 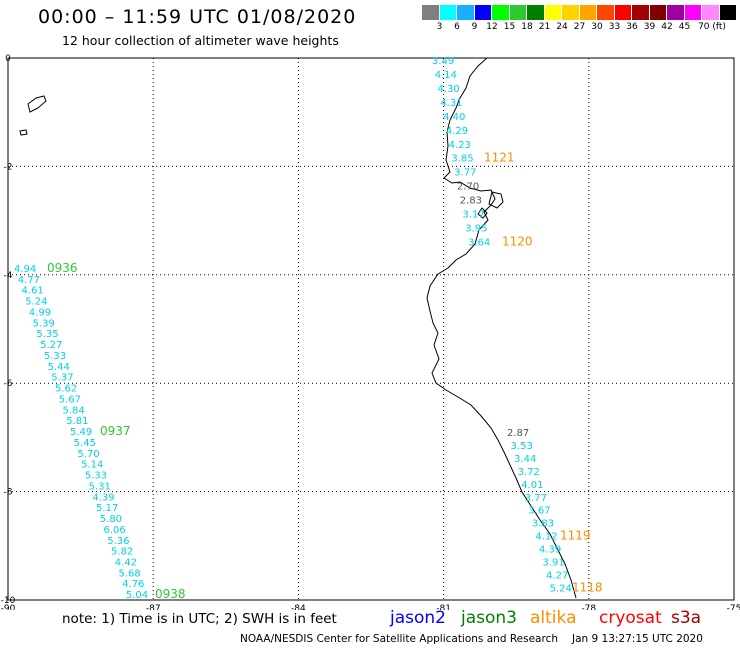 What do you see at coordinates (525, 459) in the screenshot?
I see `wave-height-value: 3.44` at bounding box center [525, 459].